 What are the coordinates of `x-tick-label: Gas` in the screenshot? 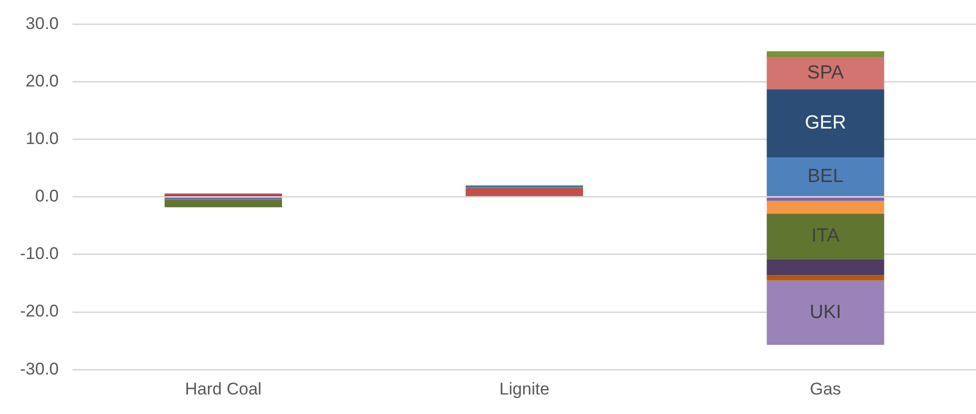 It's located at (826, 388).